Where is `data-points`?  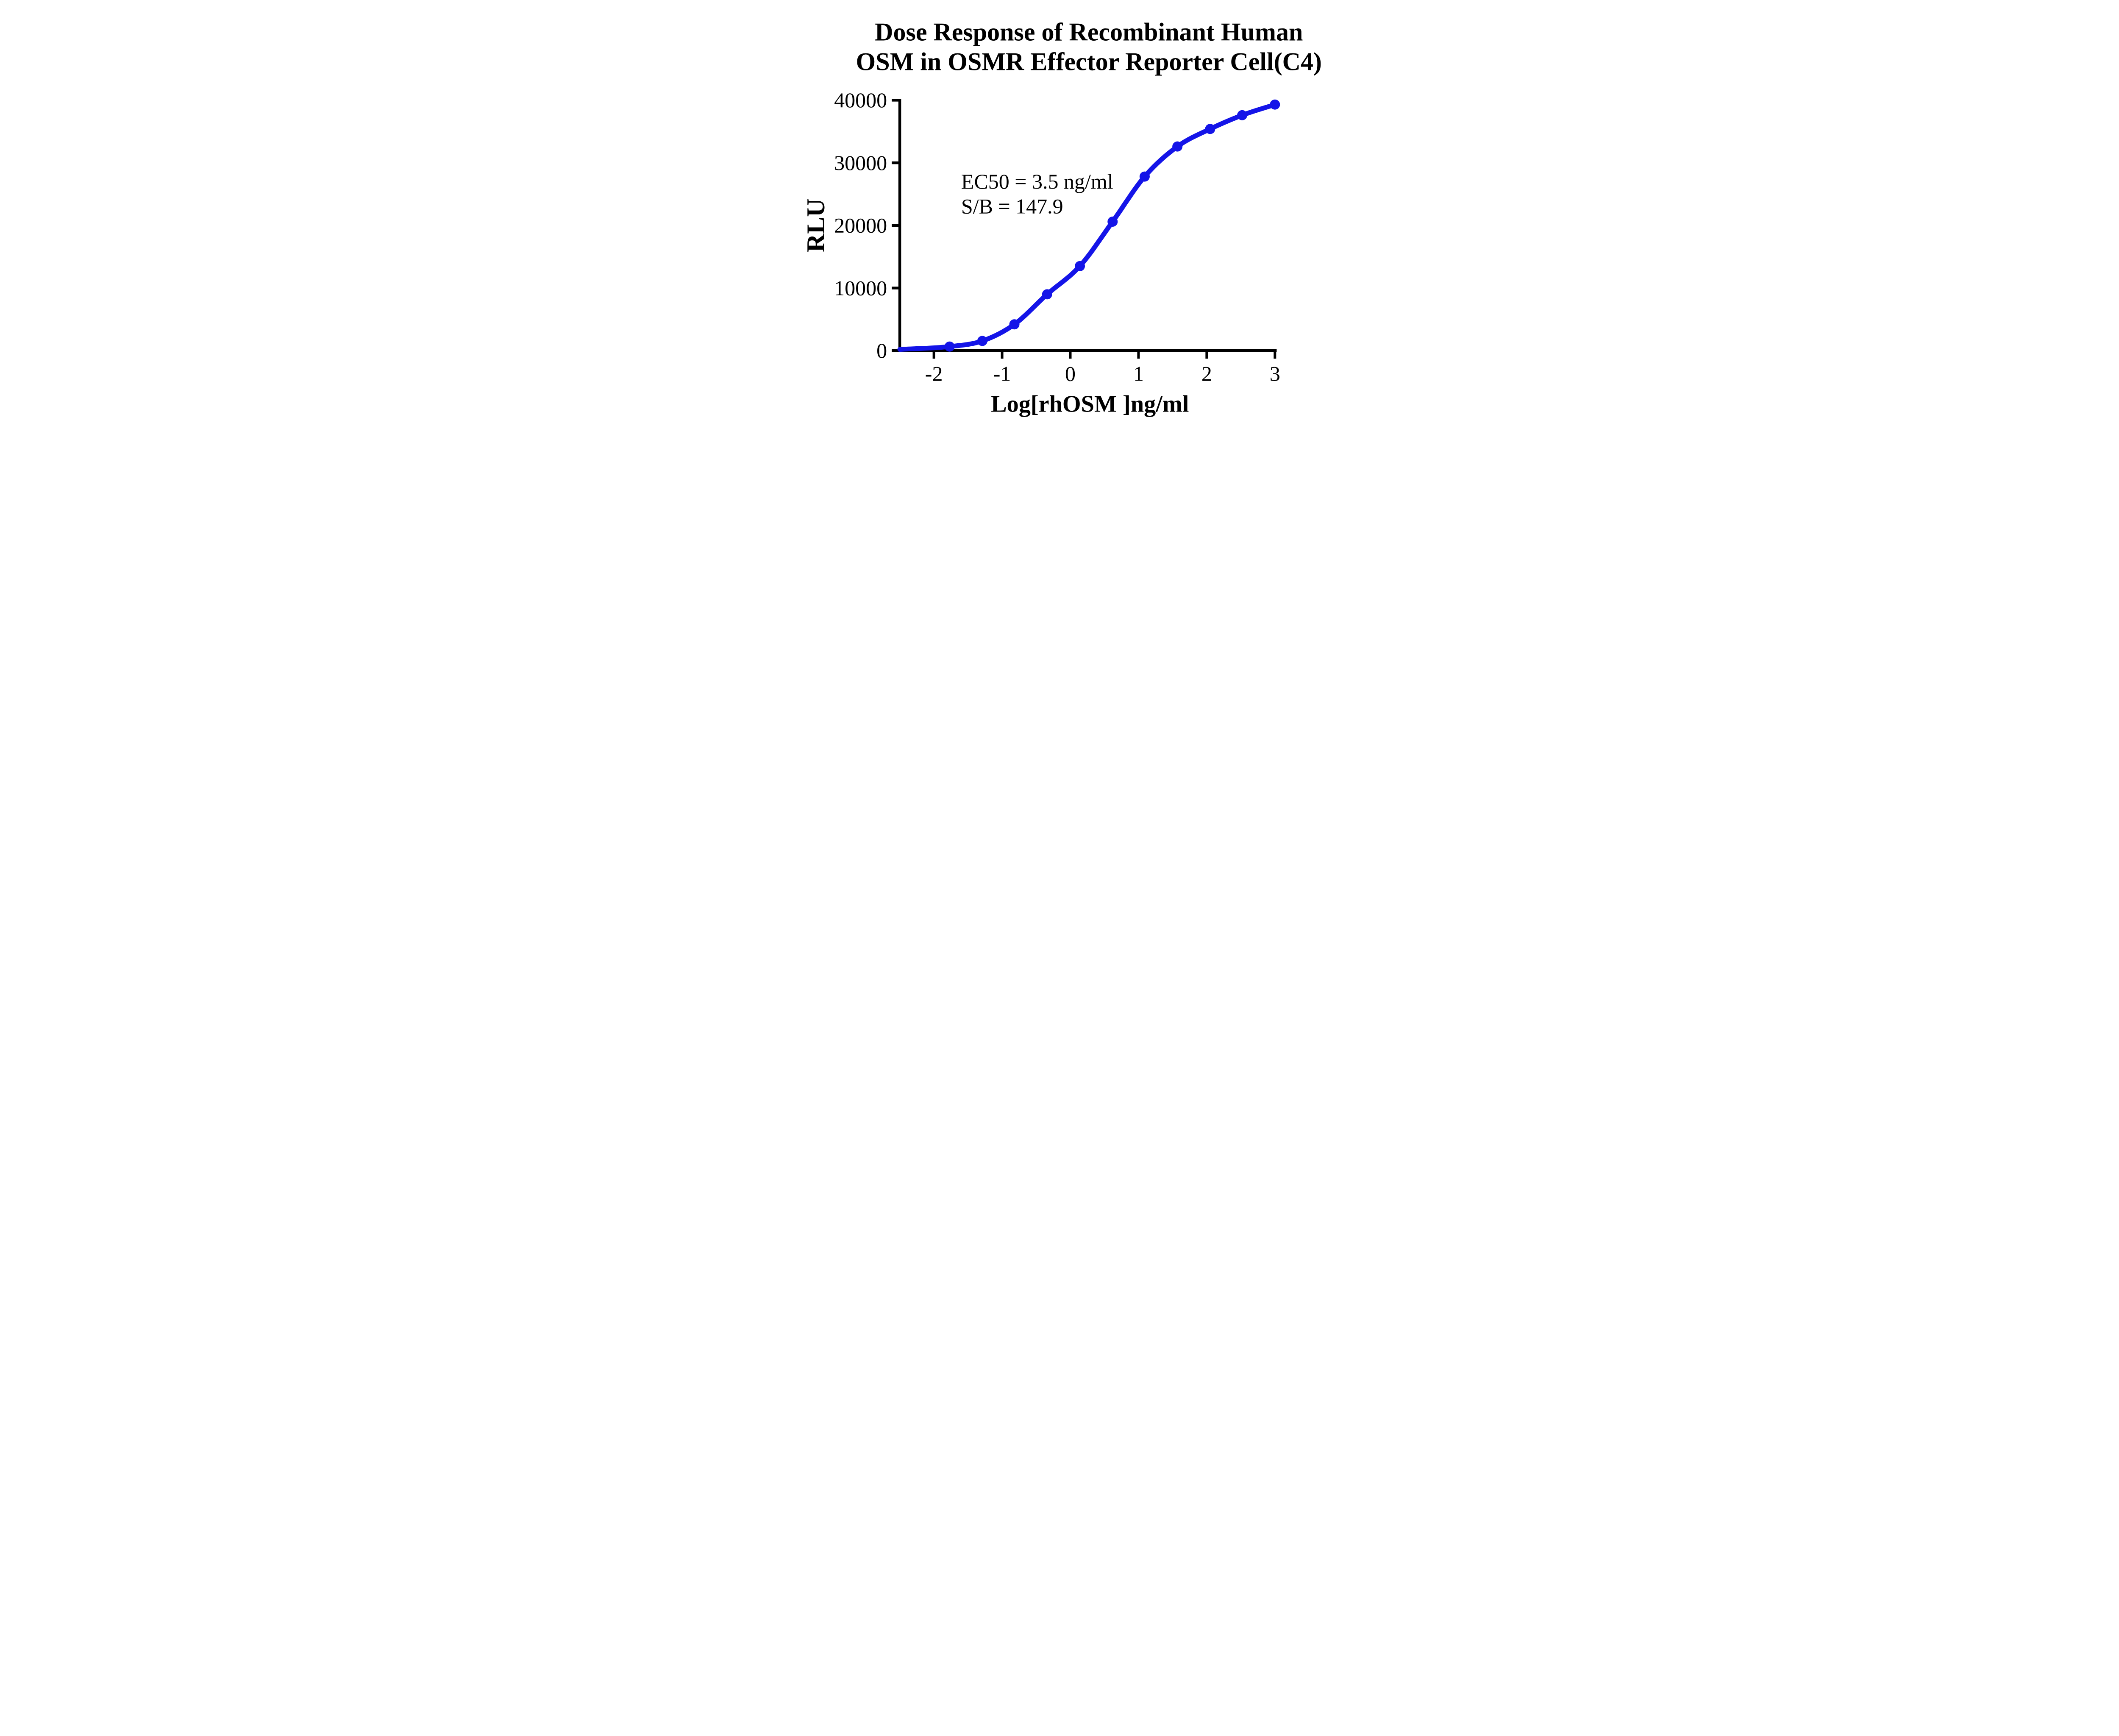 data-points is located at coordinates (1112, 225).